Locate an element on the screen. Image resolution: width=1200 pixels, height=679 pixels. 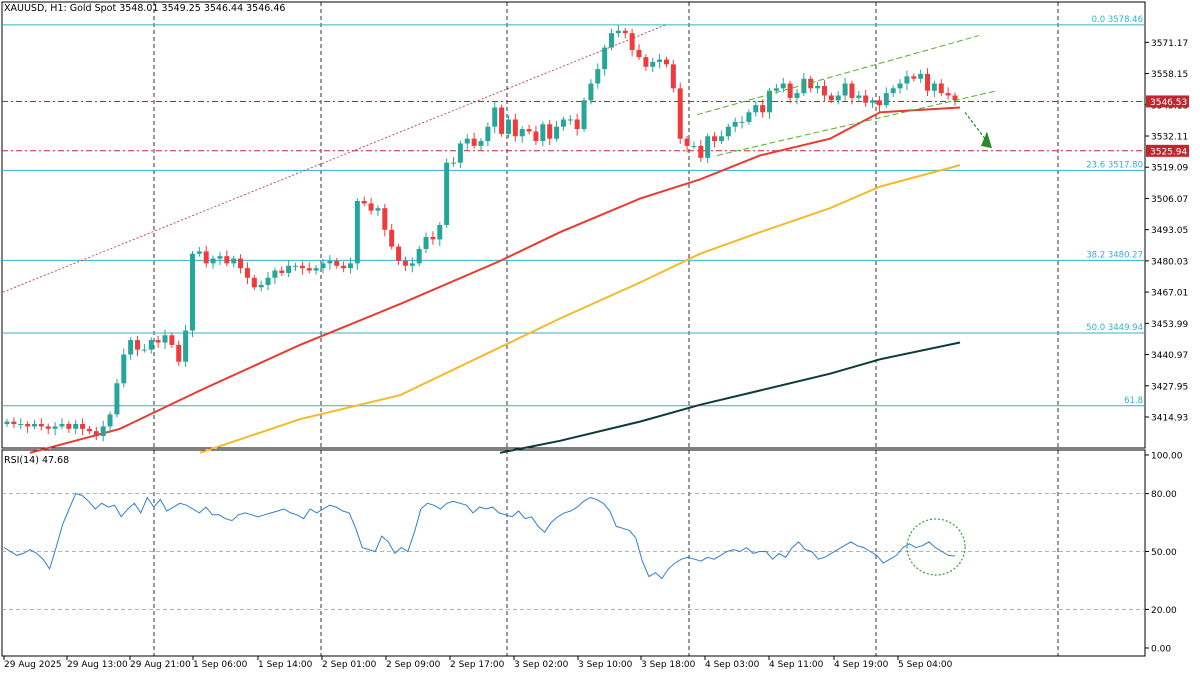
price-level-text: 3546.53 is located at coordinates (1168, 103).